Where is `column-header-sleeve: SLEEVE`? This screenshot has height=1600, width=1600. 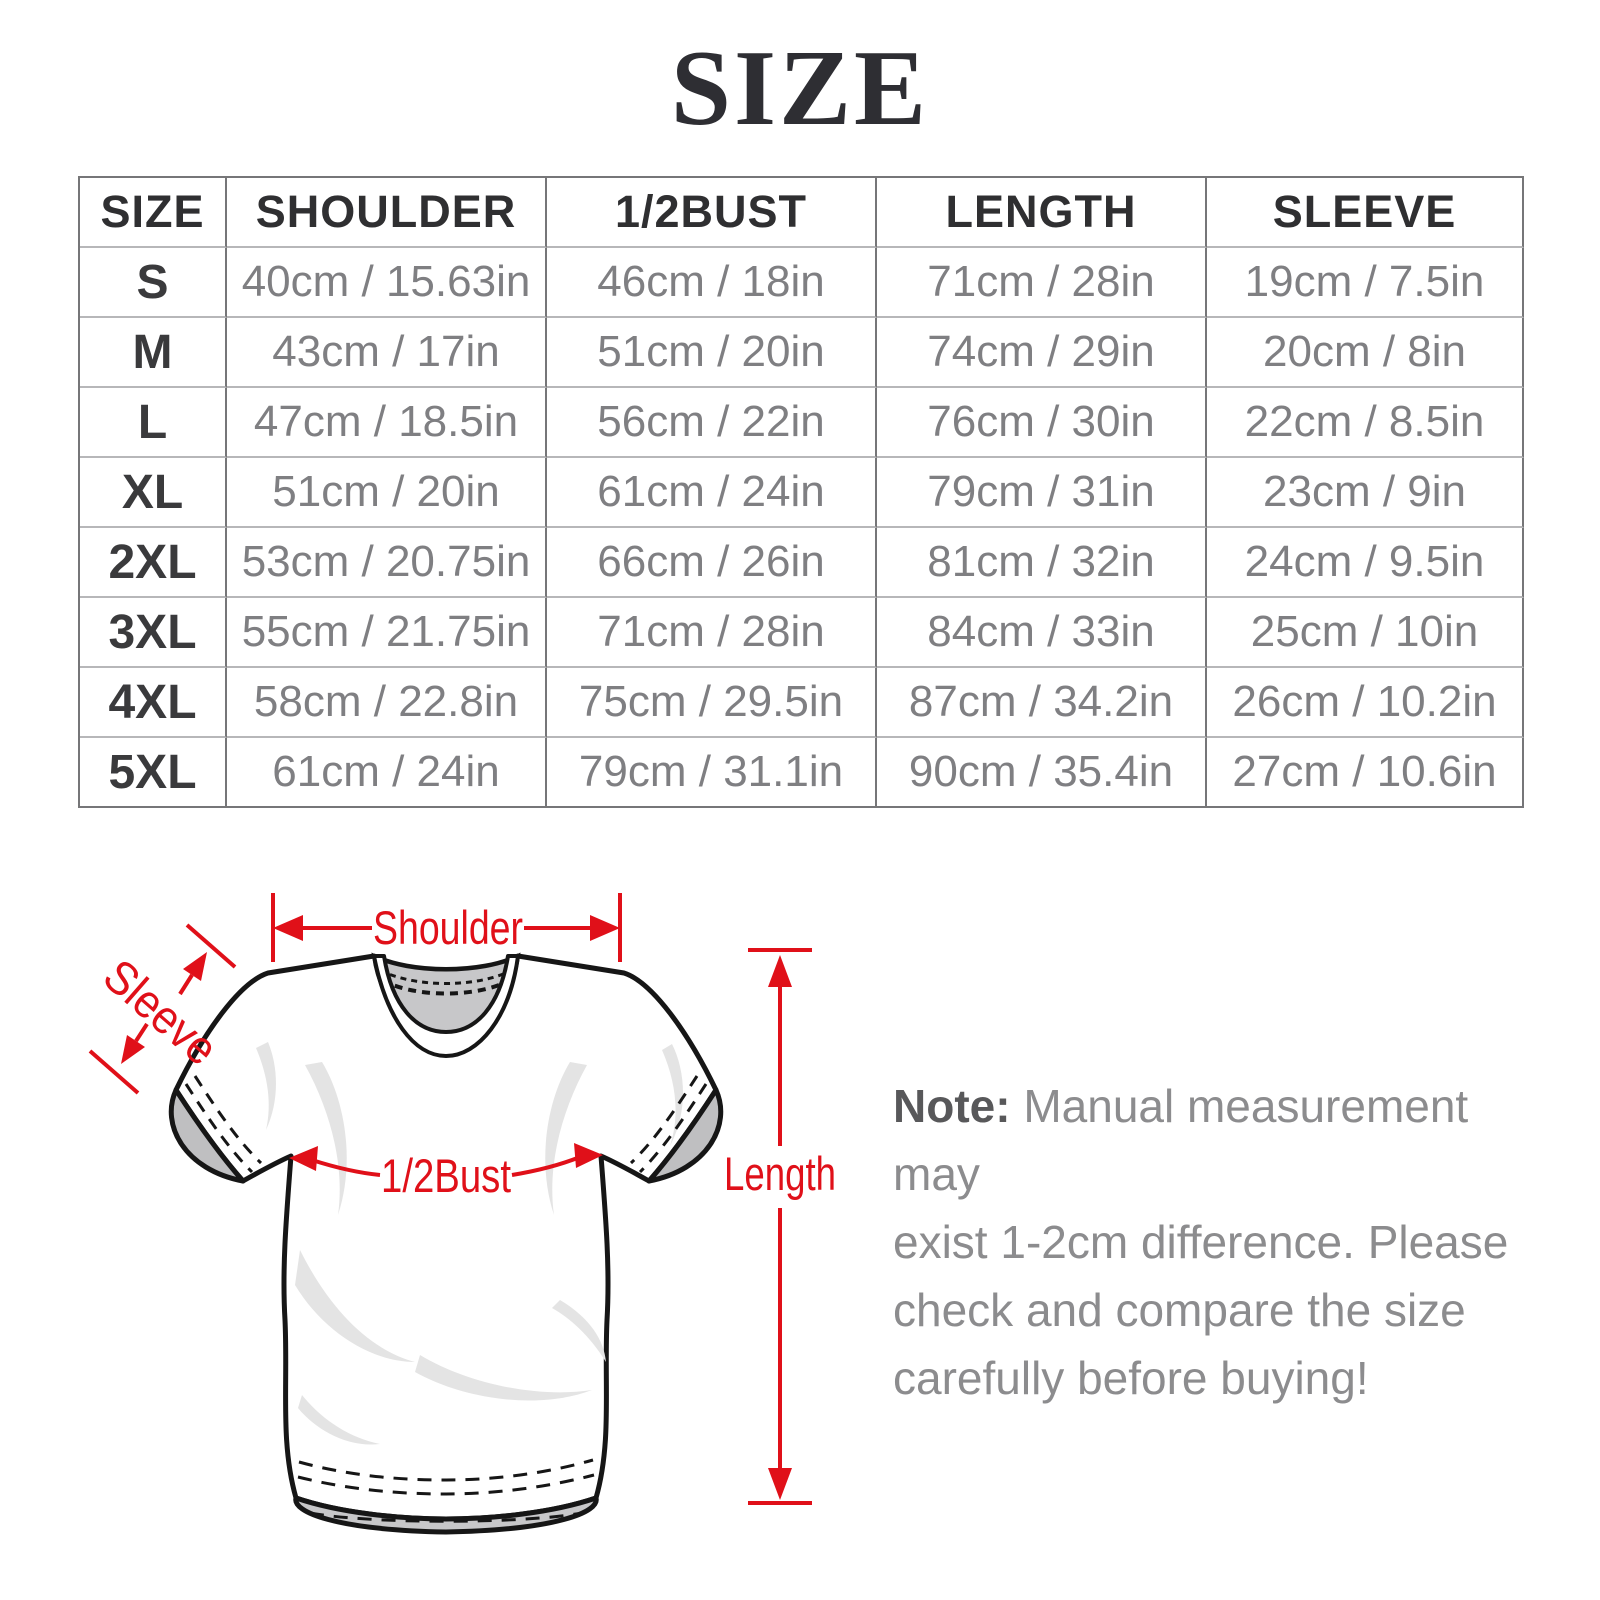
column-header-sleeve: SLEEVE is located at coordinates (1365, 213).